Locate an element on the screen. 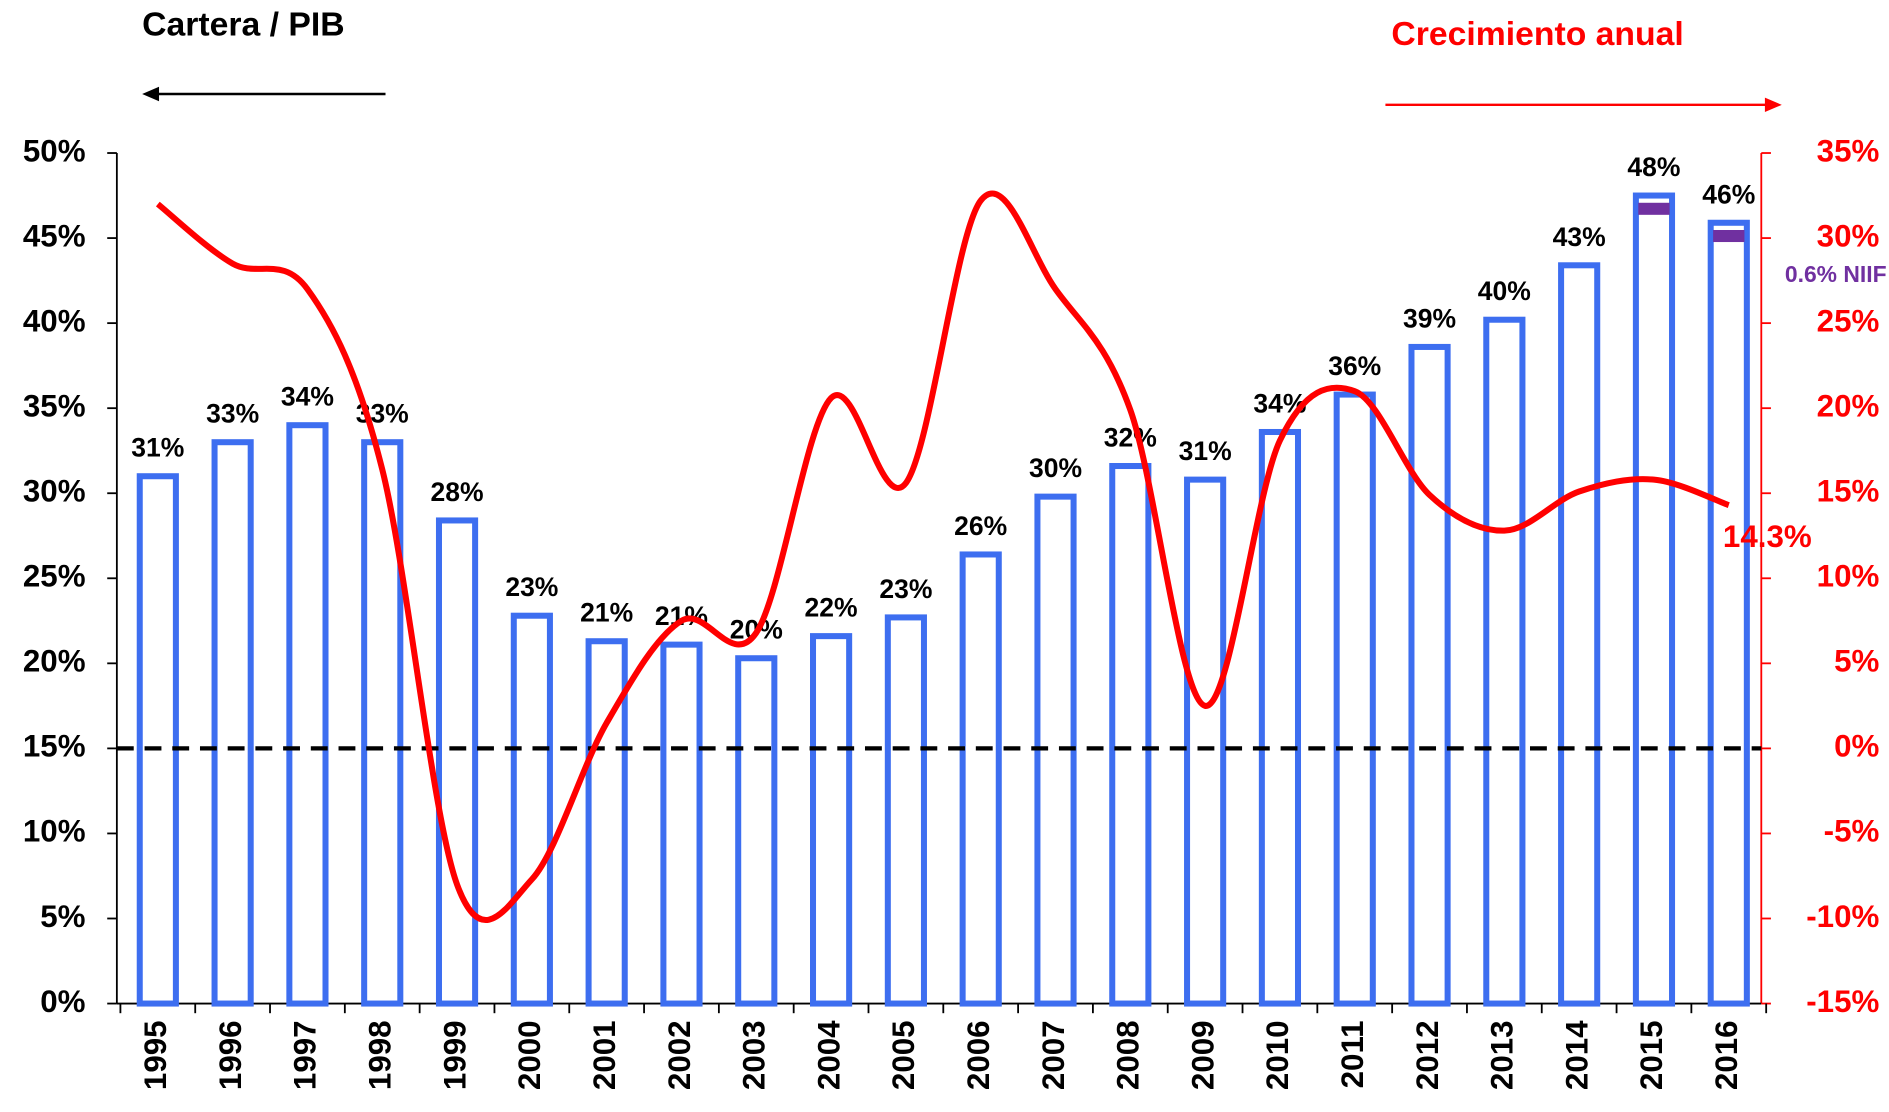 The image size is (1889, 1112). bar-value-label: 22% is located at coordinates (831, 608).